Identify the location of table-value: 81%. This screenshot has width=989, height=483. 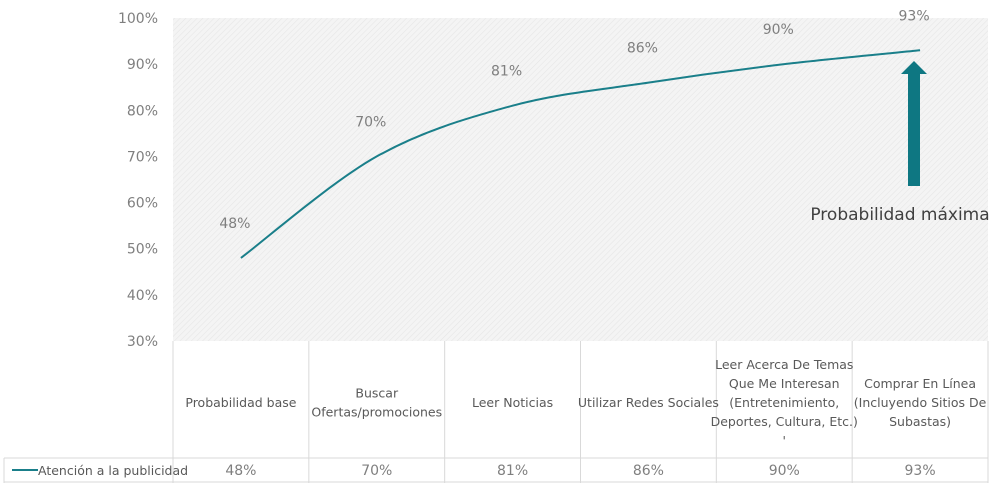
(512, 471).